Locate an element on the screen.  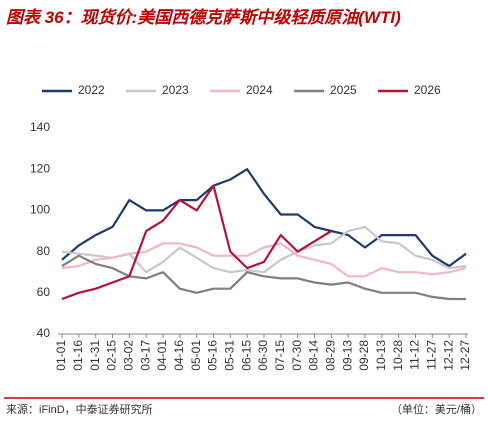
legend-label: 2026 is located at coordinates (427, 90).